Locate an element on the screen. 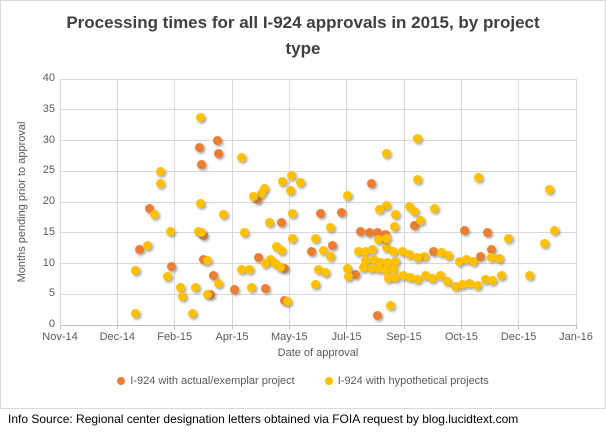 Image resolution: width=606 pixels, height=433 pixels. x-tick-label: May-15 is located at coordinates (289, 337).